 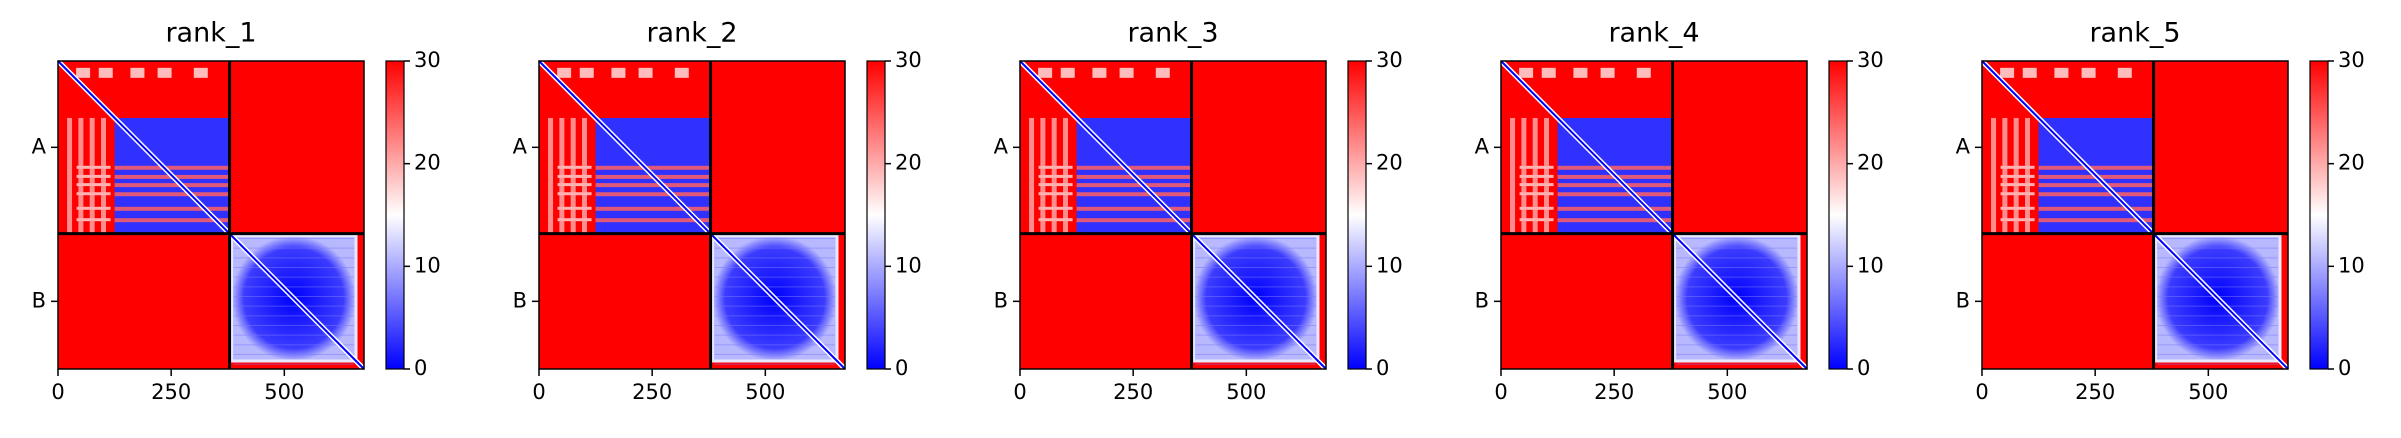 What do you see at coordinates (691, 33) in the screenshot?
I see `chart-title: rank_2` at bounding box center [691, 33].